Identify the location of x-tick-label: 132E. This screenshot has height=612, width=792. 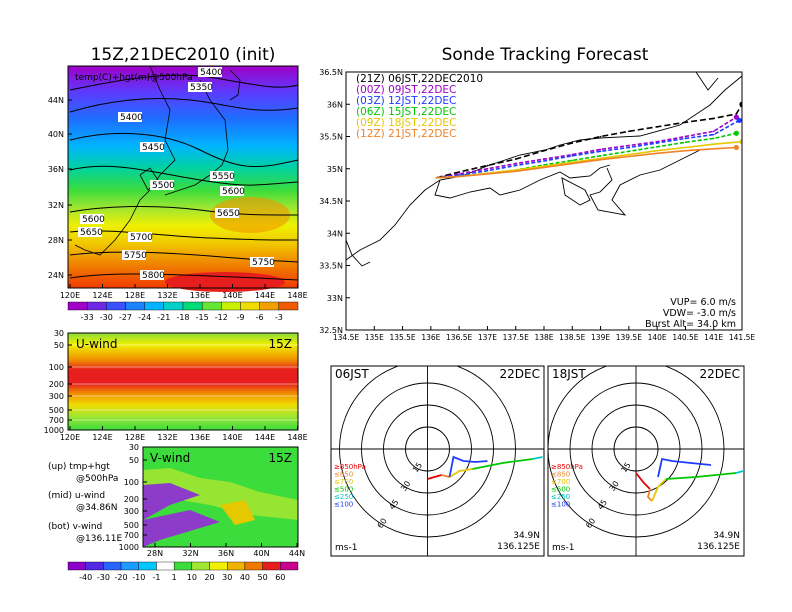
(167, 437).